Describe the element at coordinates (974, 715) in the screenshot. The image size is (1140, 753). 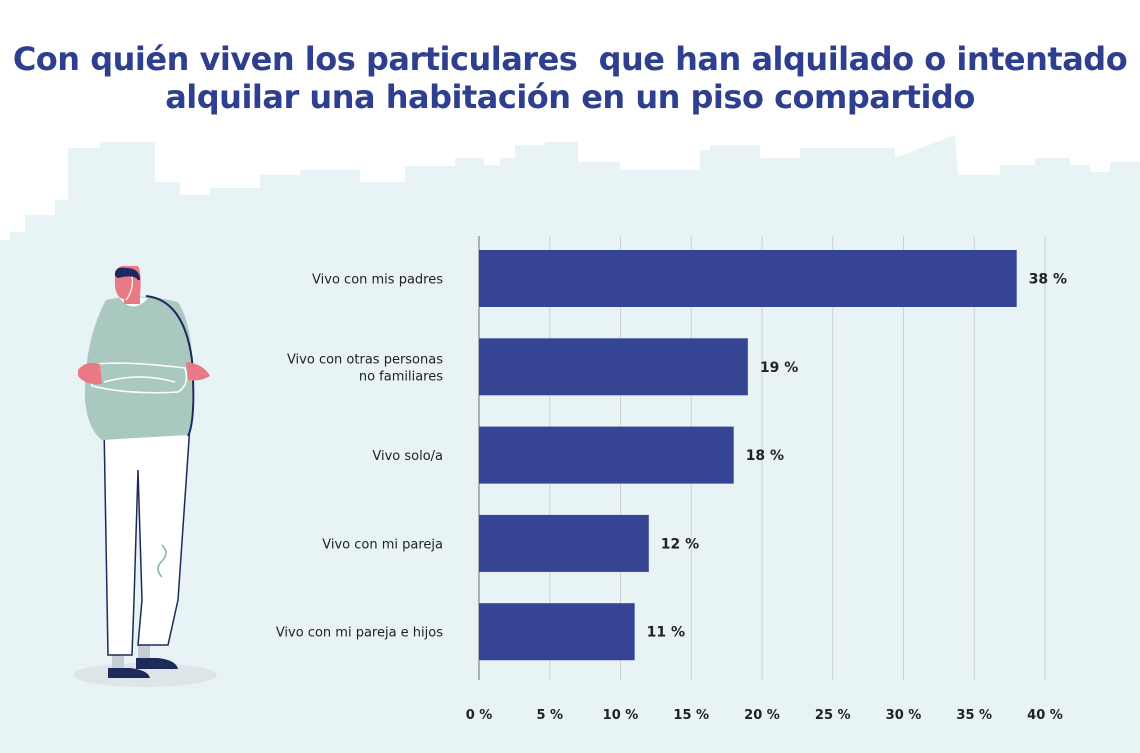
I see `x-tick-label: 35 %` at that location.